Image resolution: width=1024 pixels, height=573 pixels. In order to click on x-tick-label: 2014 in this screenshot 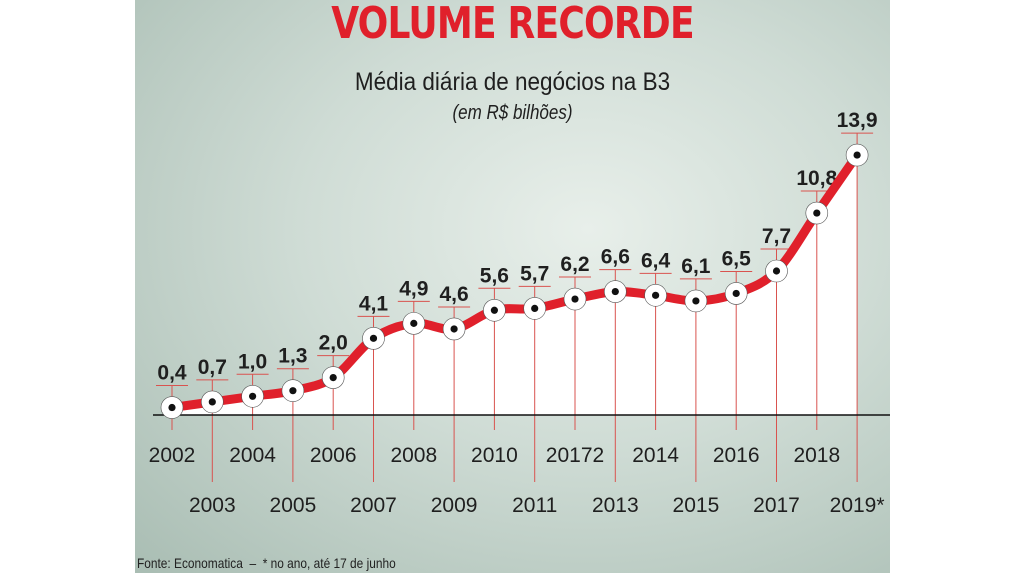, I will do `click(655, 455)`.